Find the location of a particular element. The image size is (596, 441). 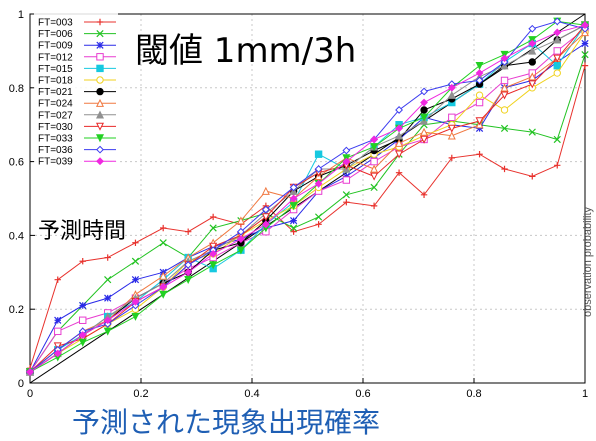

legend-entry: FT=018 is located at coordinates (77, 81).